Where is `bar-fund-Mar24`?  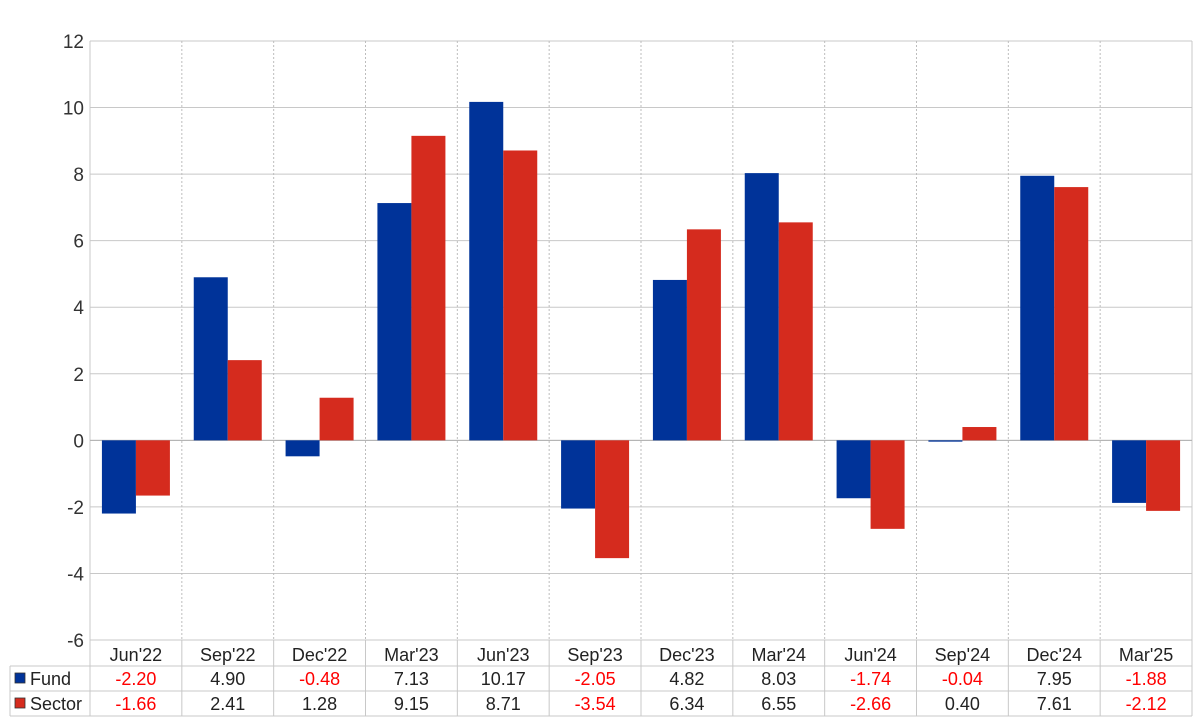 bar-fund-Mar24 is located at coordinates (761, 307).